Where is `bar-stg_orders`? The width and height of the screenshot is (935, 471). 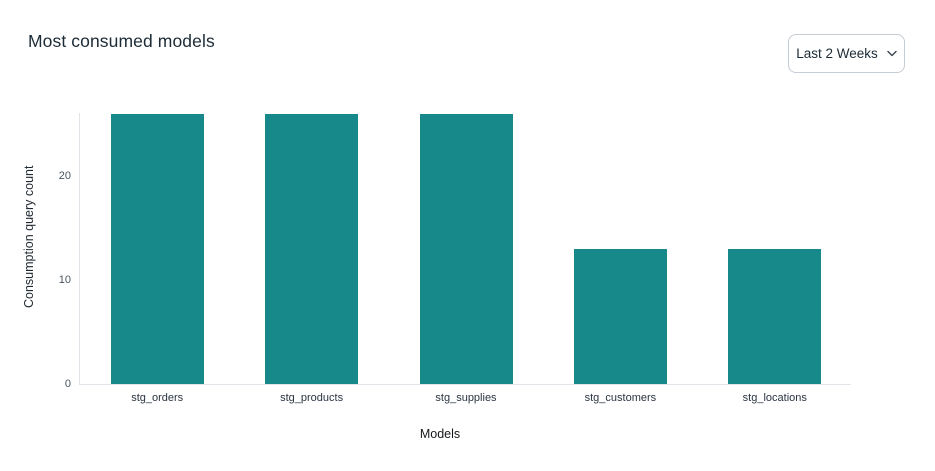 bar-stg_orders is located at coordinates (157, 249).